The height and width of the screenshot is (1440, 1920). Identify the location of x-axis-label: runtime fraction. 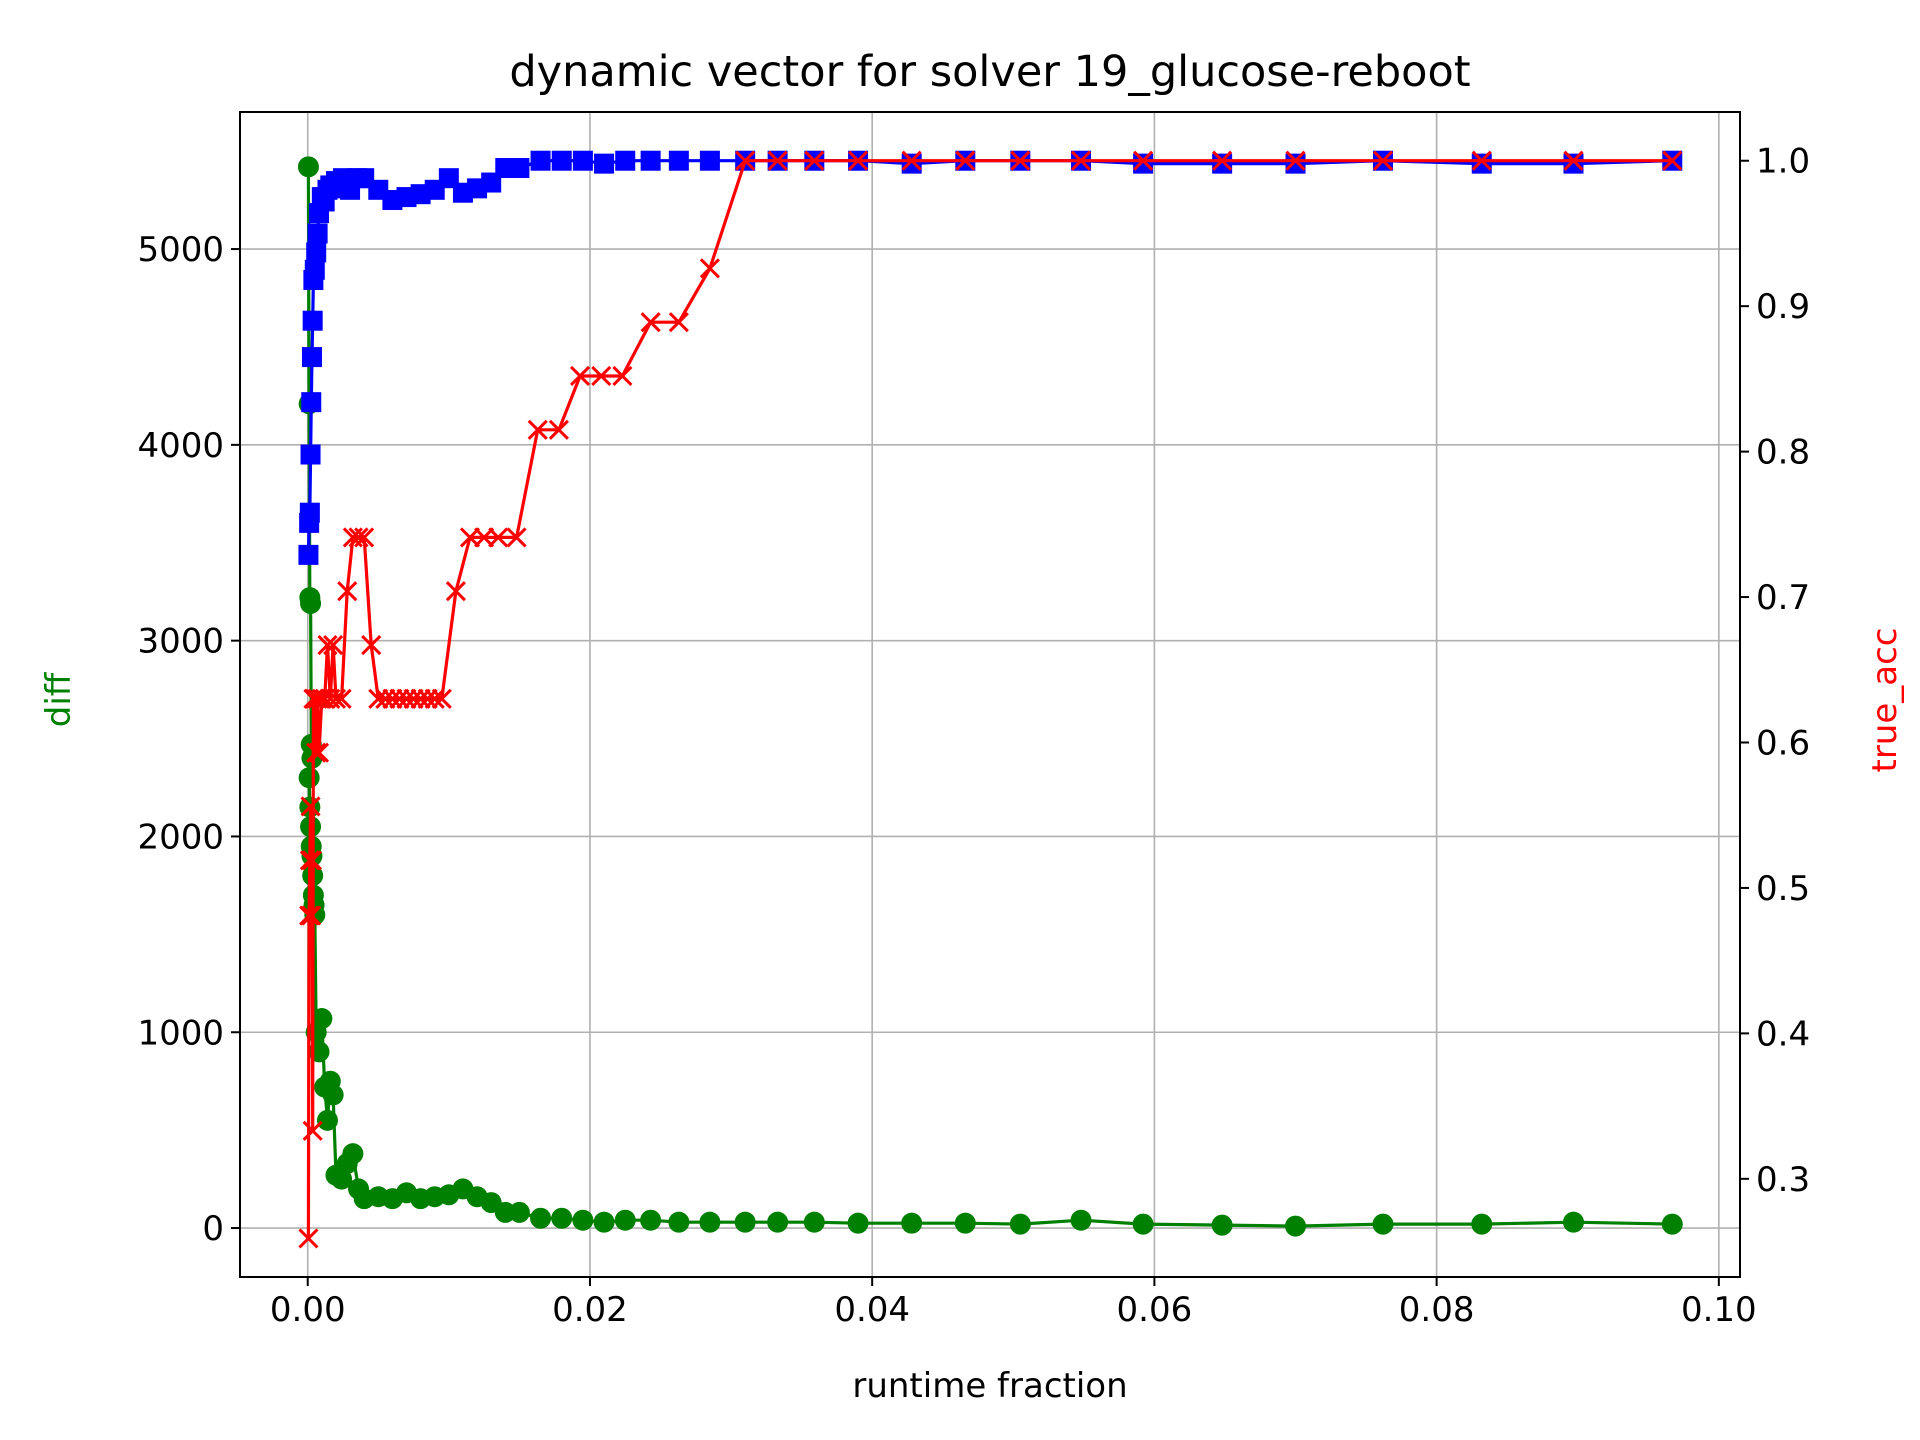
(989, 1386).